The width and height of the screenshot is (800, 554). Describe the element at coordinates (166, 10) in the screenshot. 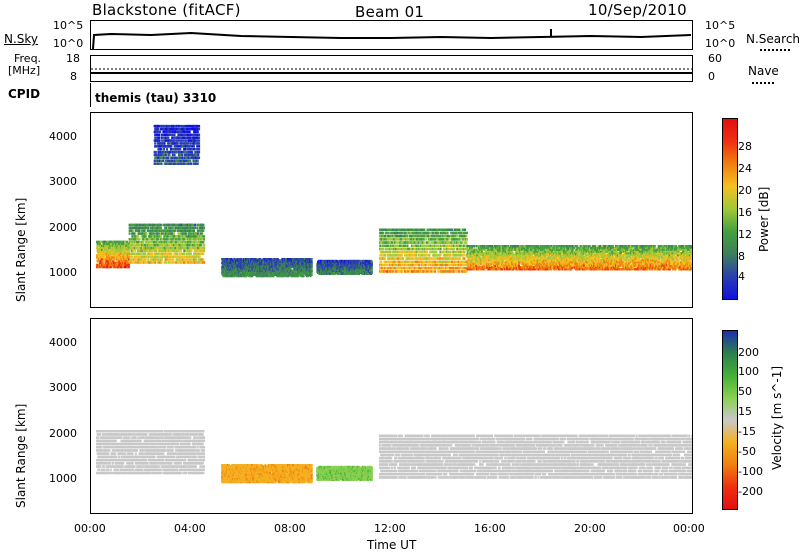

I see `radar-title: Blackstone (fitACF)` at that location.